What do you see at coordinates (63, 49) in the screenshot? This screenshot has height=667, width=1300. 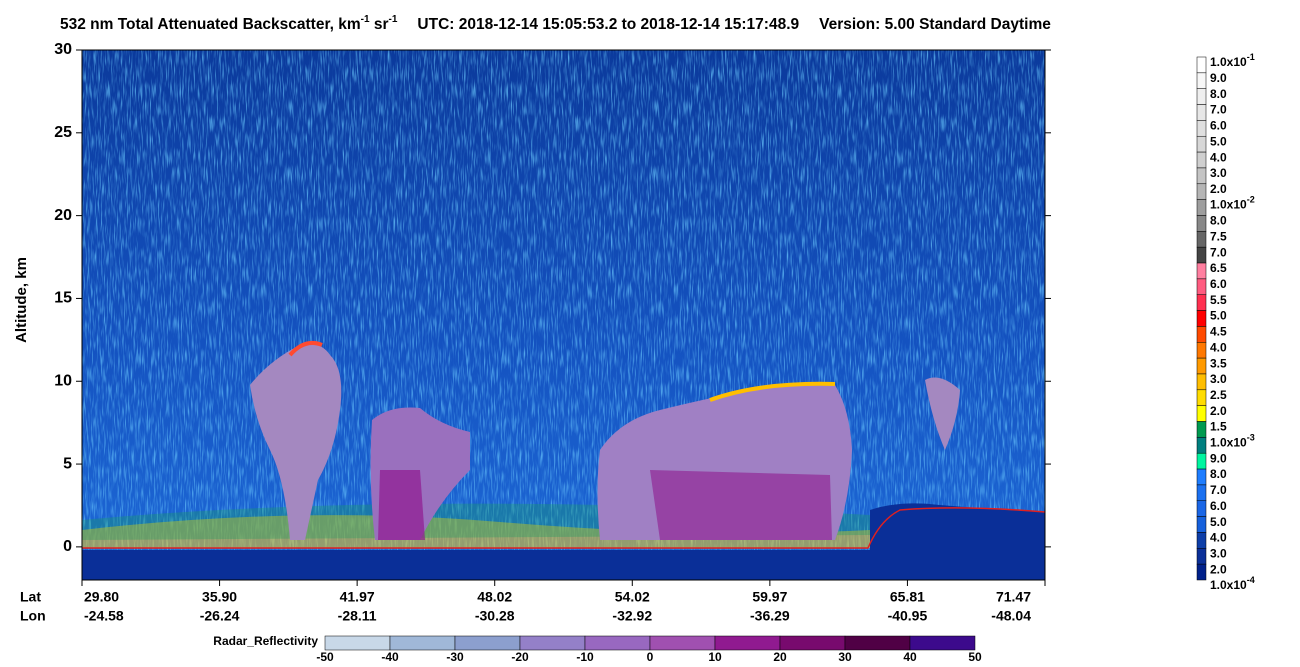 I see `y-tick-label: 30` at bounding box center [63, 49].